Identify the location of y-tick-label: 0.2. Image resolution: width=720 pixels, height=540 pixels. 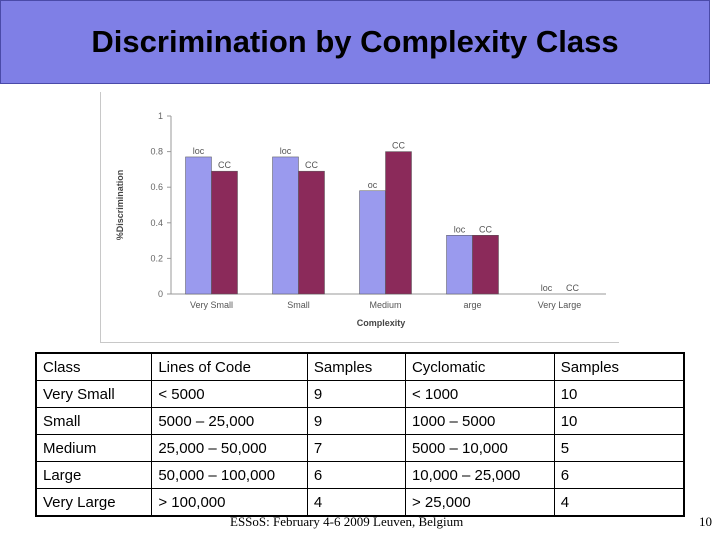
(156, 258).